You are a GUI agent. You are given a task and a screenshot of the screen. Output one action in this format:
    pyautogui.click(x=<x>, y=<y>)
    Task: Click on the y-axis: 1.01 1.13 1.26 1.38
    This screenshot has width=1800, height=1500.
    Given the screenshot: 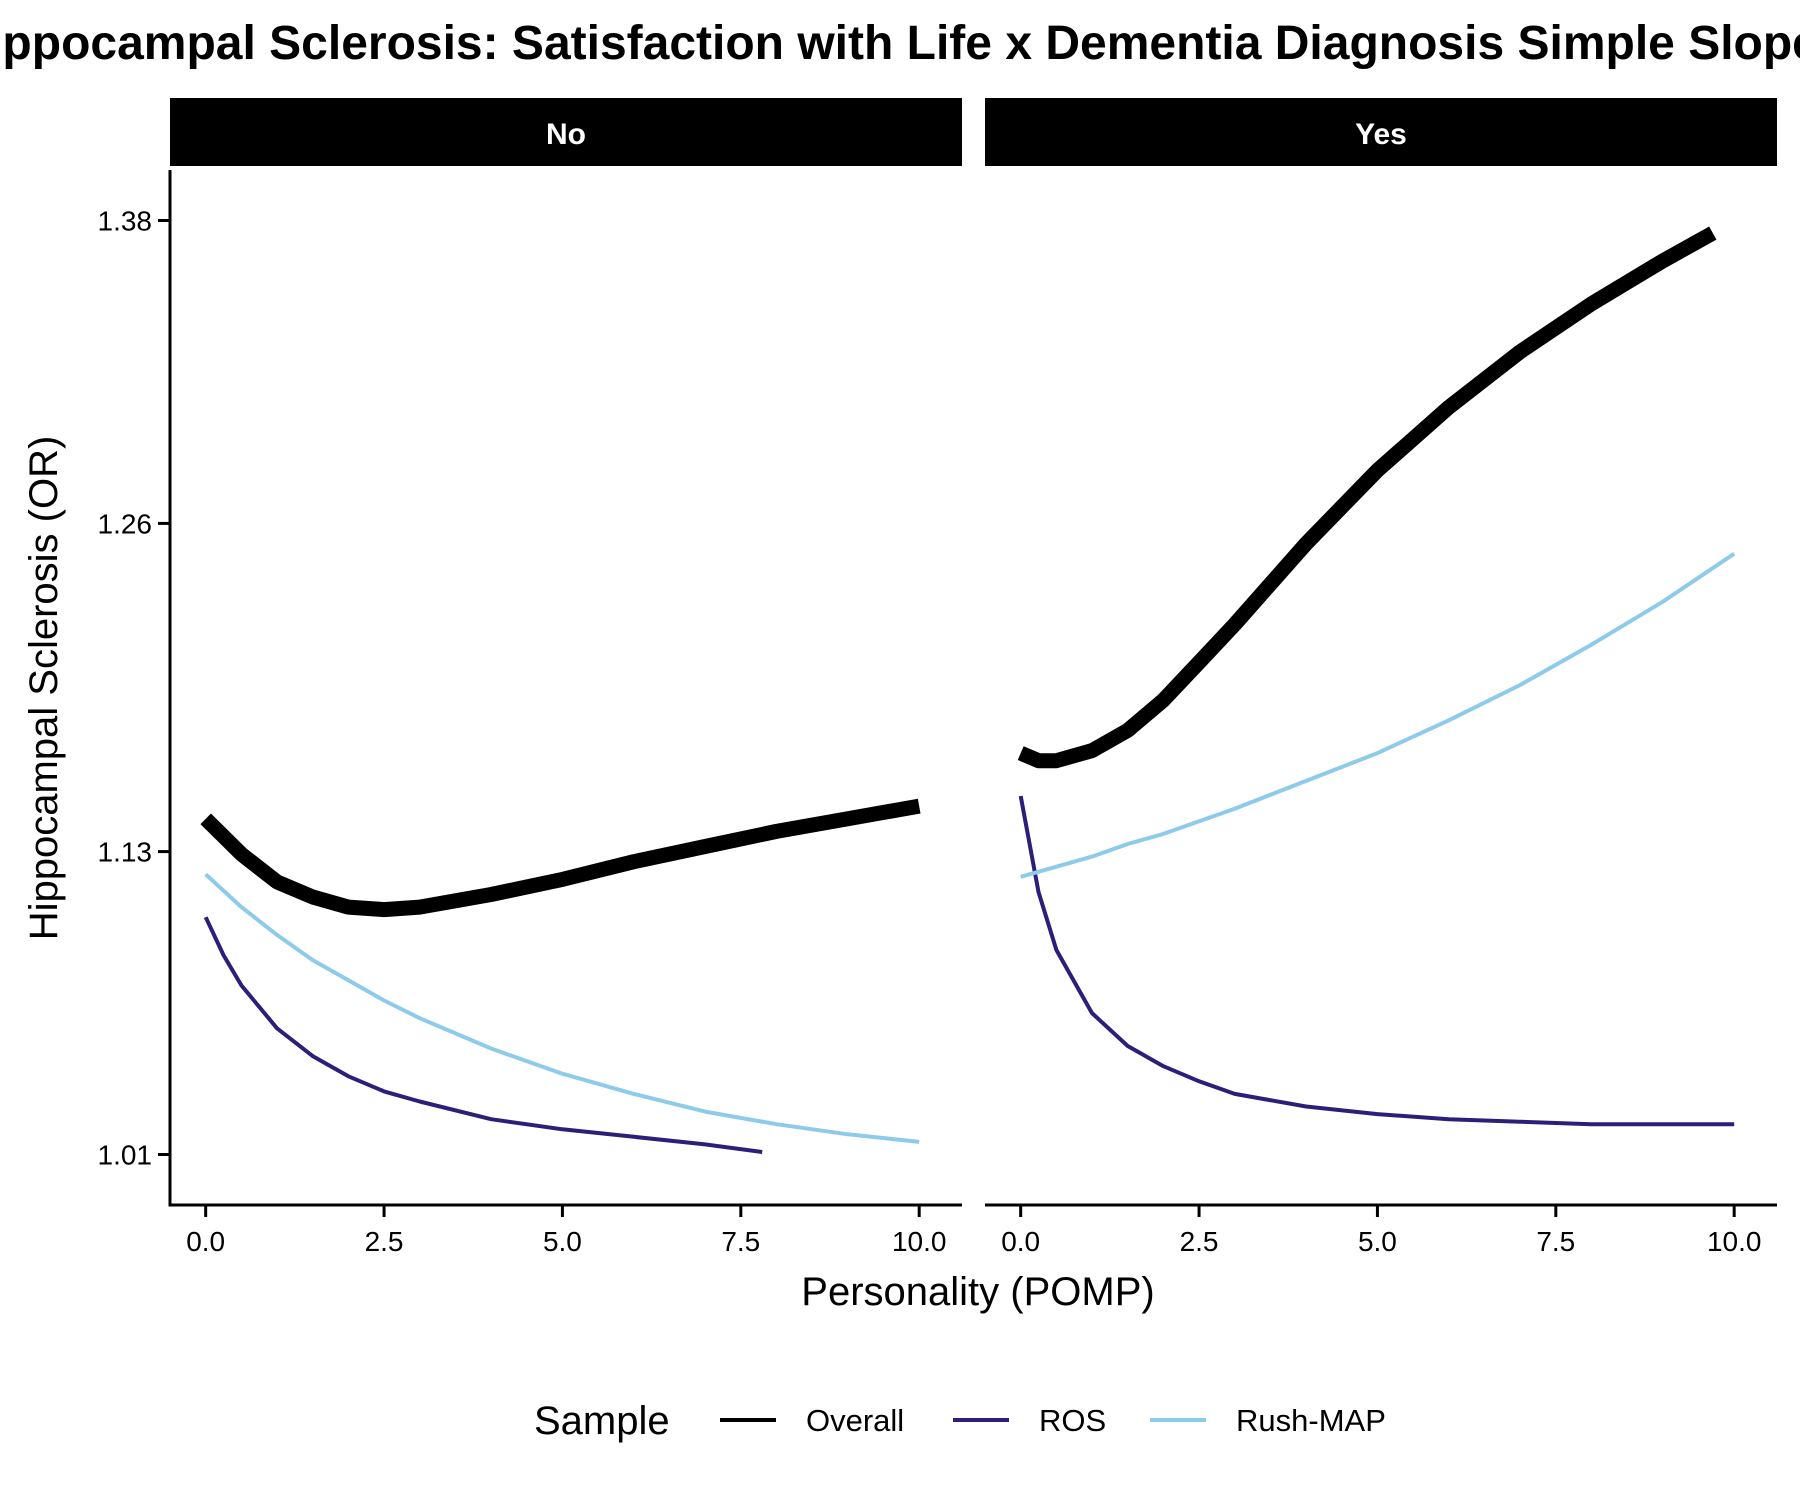 What is the action you would take?
    pyautogui.click(x=135, y=688)
    